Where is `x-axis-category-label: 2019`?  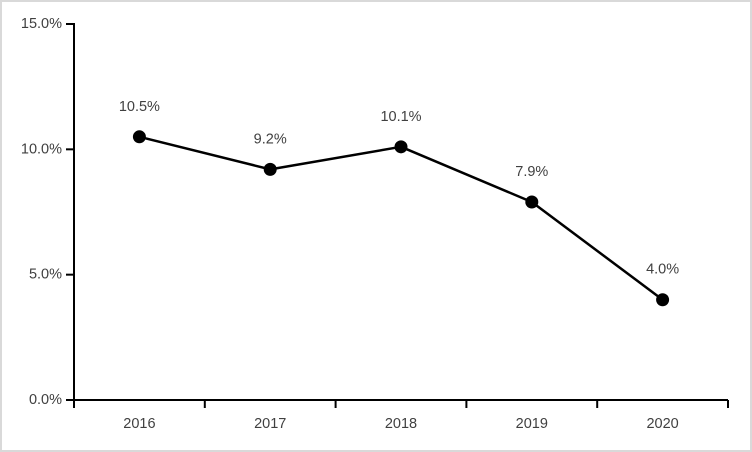
x-axis-category-label: 2019 is located at coordinates (532, 424).